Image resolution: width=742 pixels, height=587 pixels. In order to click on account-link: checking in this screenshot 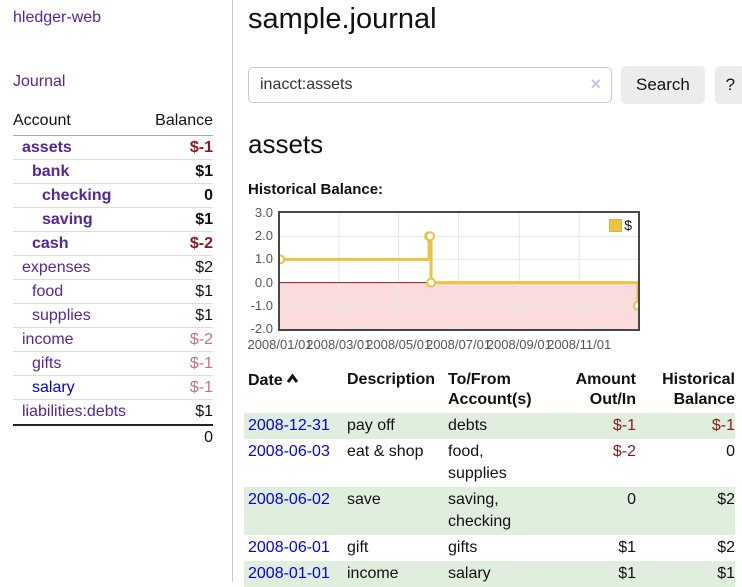, I will do `click(77, 195)`.